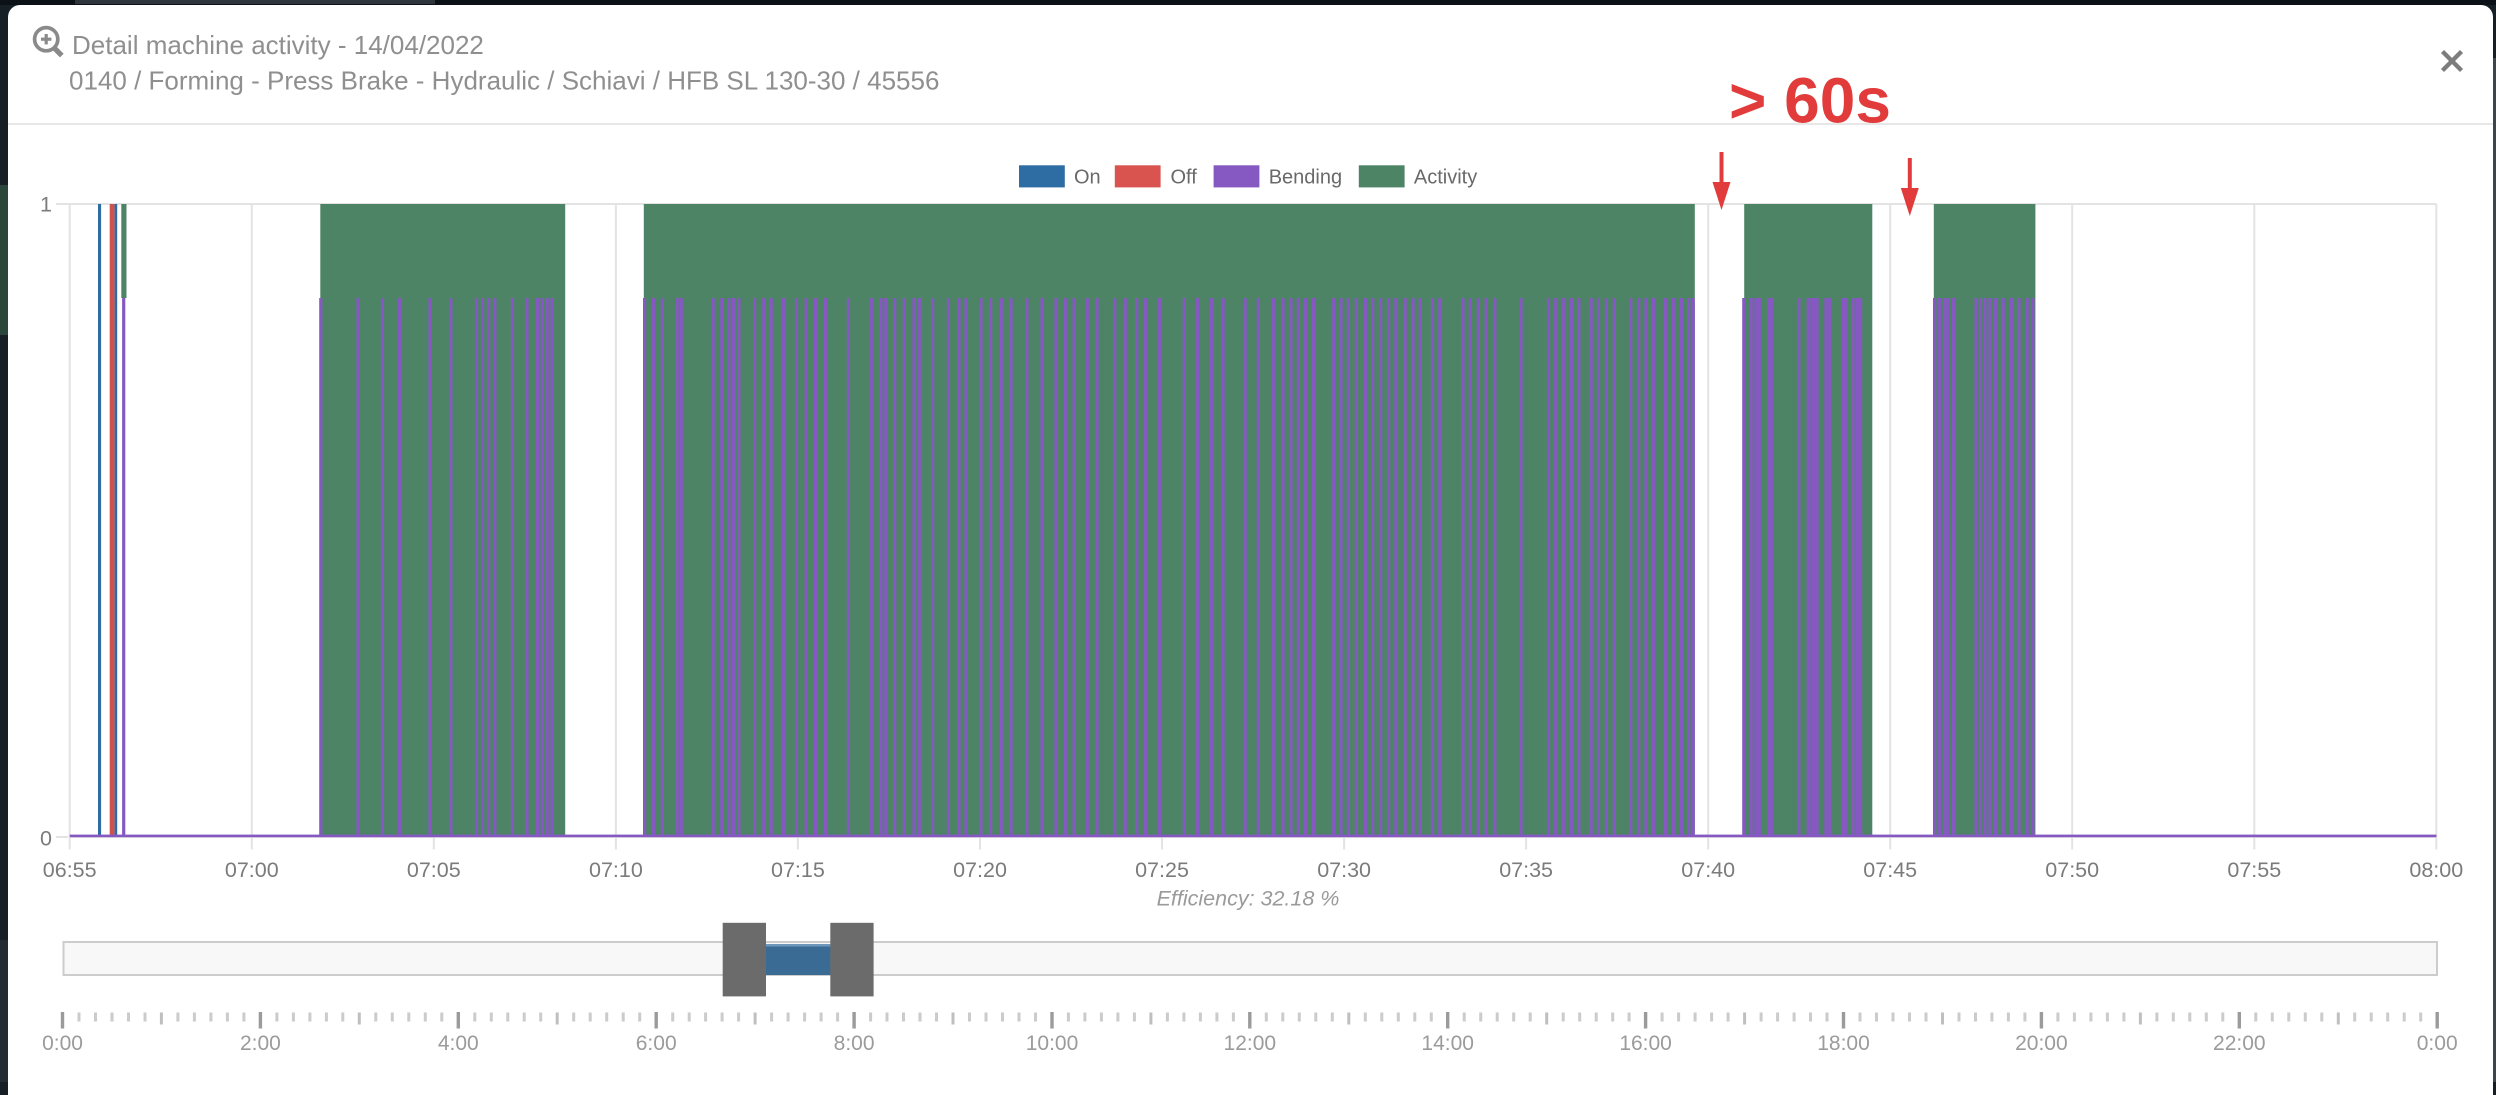 Image resolution: width=2496 pixels, height=1095 pixels. Describe the element at coordinates (1248, 899) in the screenshot. I see `svg-text: Efficiency: 32.18 %` at that location.